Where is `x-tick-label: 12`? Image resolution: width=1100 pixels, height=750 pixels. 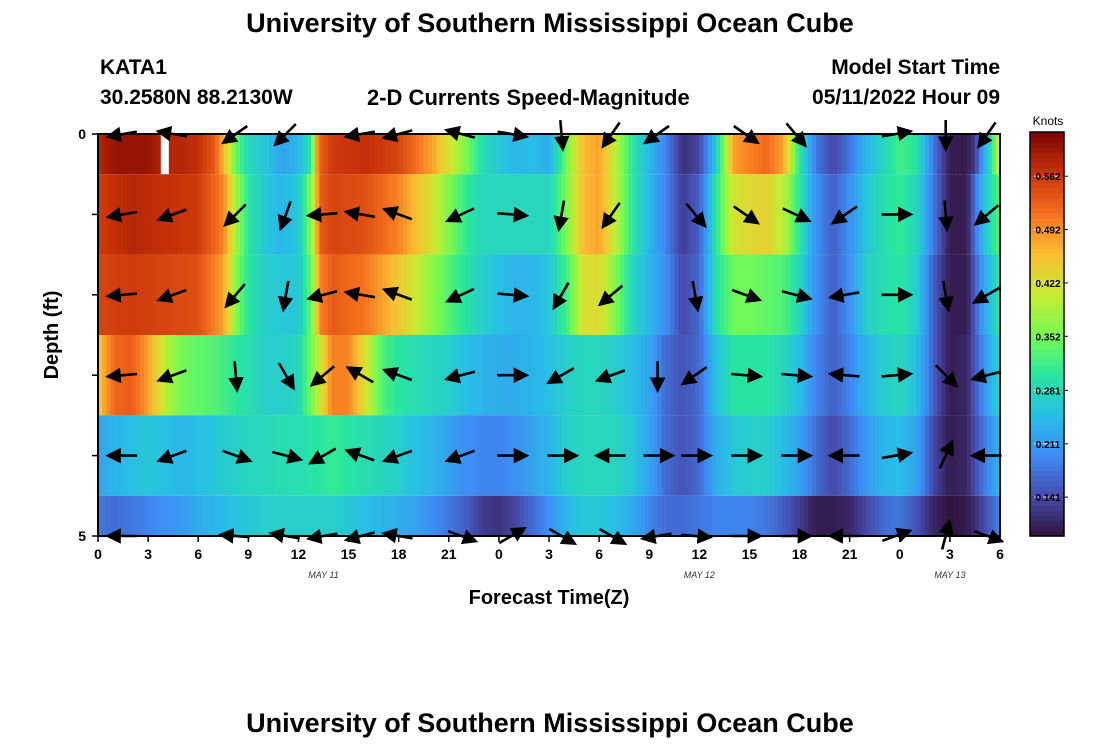
x-tick-label: 12 is located at coordinates (299, 554).